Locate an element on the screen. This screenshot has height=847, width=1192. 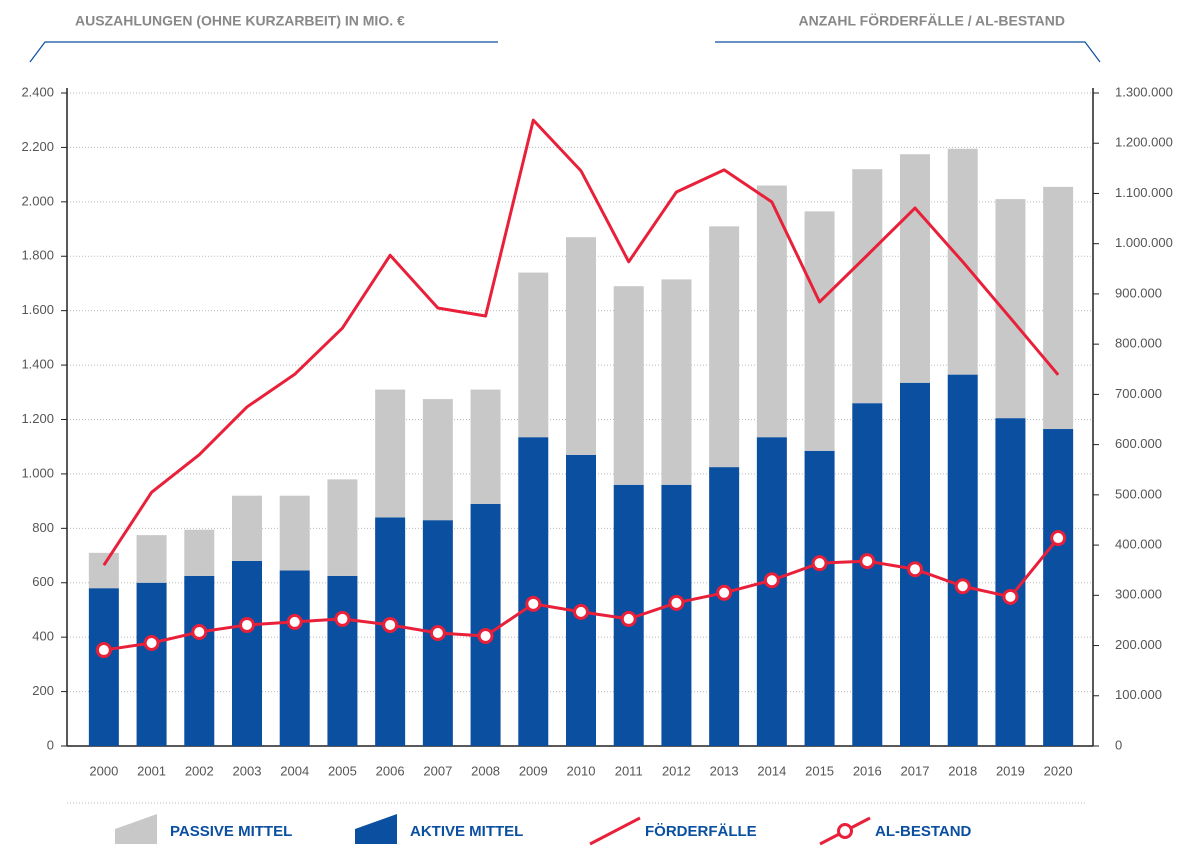
y2-tick-label: 200.000 is located at coordinates (1138, 644).